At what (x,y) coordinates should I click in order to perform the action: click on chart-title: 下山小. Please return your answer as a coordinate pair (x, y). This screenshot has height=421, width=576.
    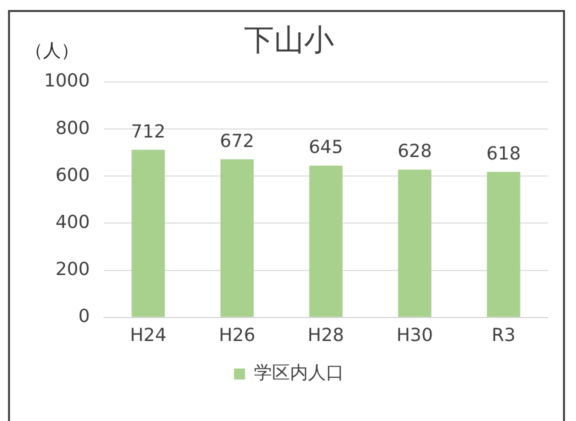
    Looking at the image, I should click on (289, 40).